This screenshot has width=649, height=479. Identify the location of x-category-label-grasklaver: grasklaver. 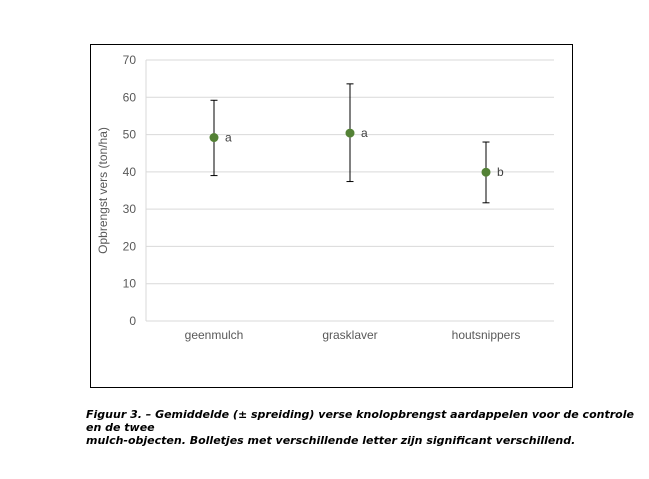
(349, 335).